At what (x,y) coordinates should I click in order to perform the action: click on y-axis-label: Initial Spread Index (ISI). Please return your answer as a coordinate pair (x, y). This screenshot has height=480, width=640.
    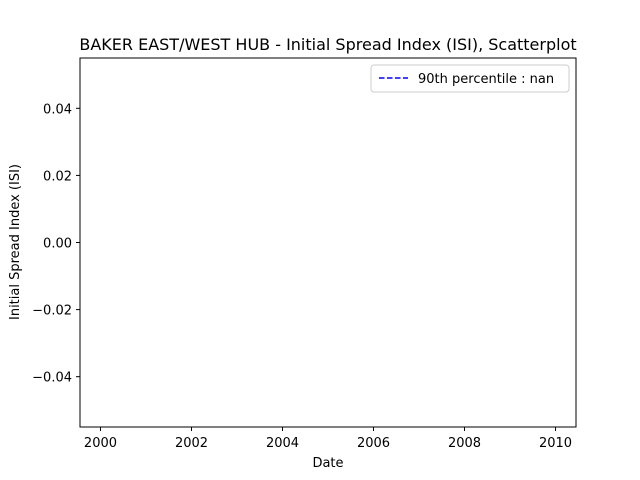
    Looking at the image, I should click on (15, 242).